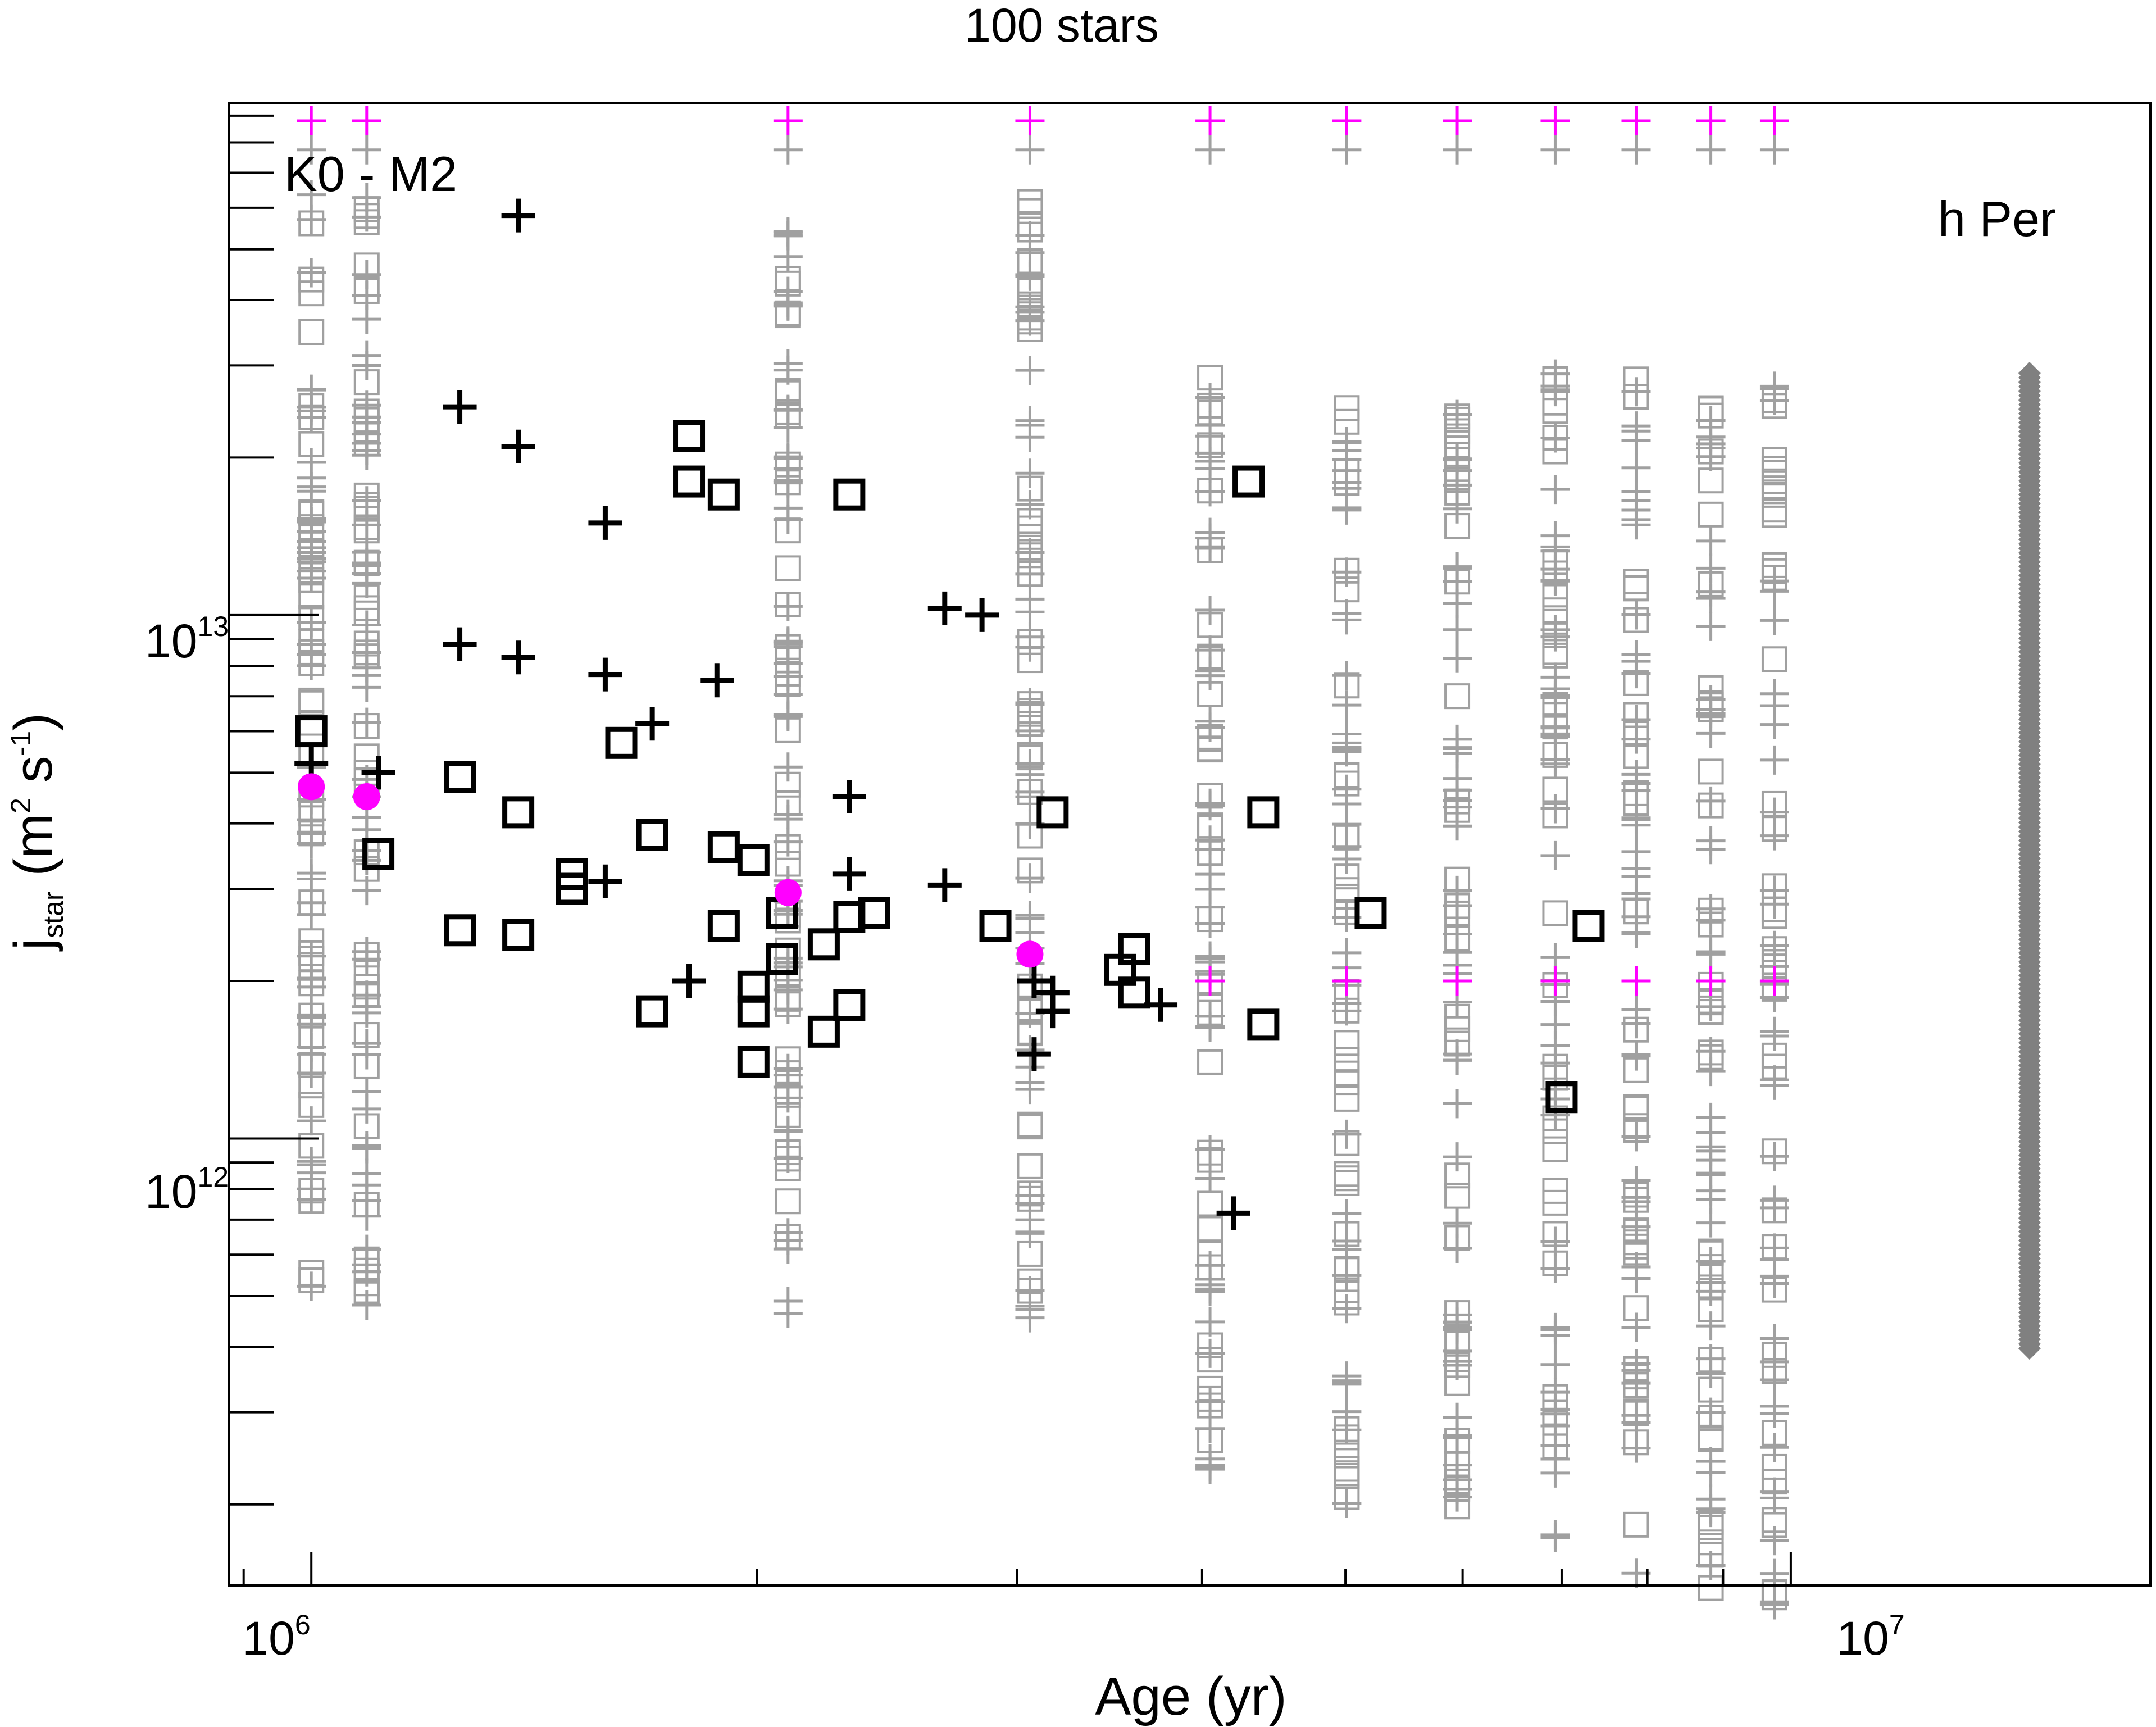  What do you see at coordinates (1897, 1624) in the screenshot?
I see `x-tick-exp: 7` at bounding box center [1897, 1624].